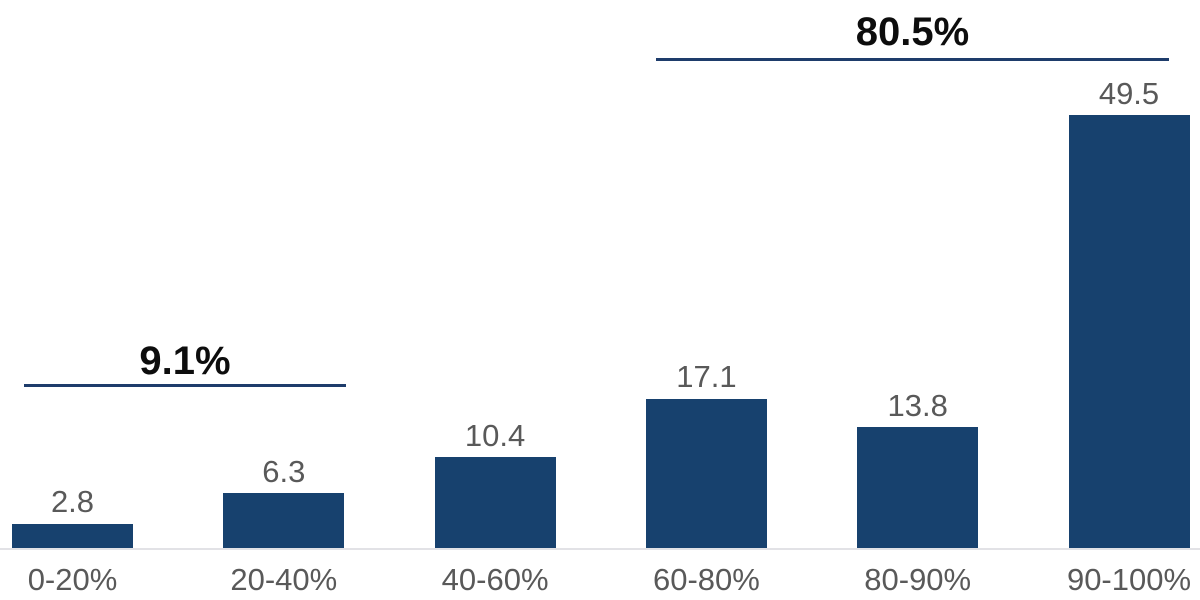  I want to click on annotation-label: 9.1%, so click(185, 361).